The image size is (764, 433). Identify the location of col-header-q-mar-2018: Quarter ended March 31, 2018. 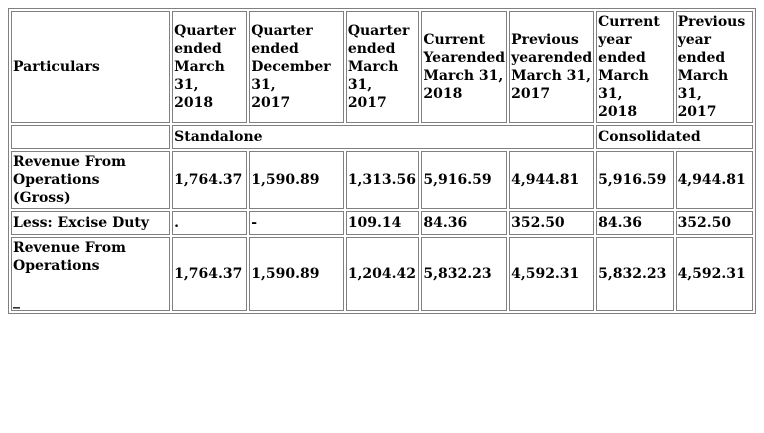
(210, 67).